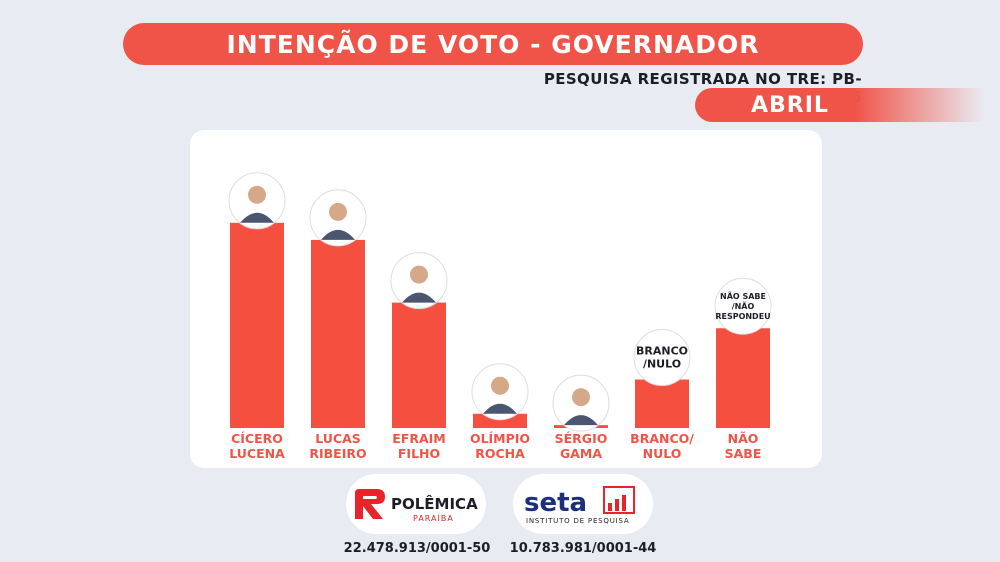  What do you see at coordinates (790, 105) in the screenshot?
I see `month-label: ABRIL` at bounding box center [790, 105].